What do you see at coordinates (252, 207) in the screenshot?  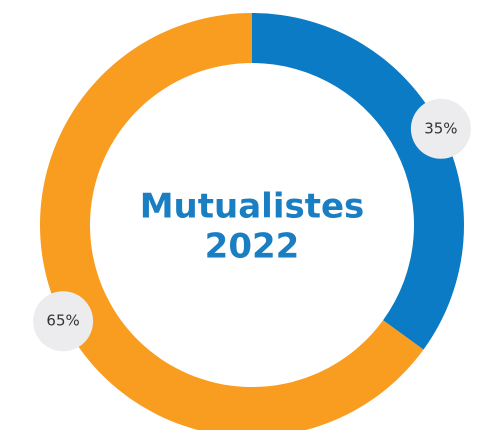 I see `chart-title-line: Mutualistes` at bounding box center [252, 207].